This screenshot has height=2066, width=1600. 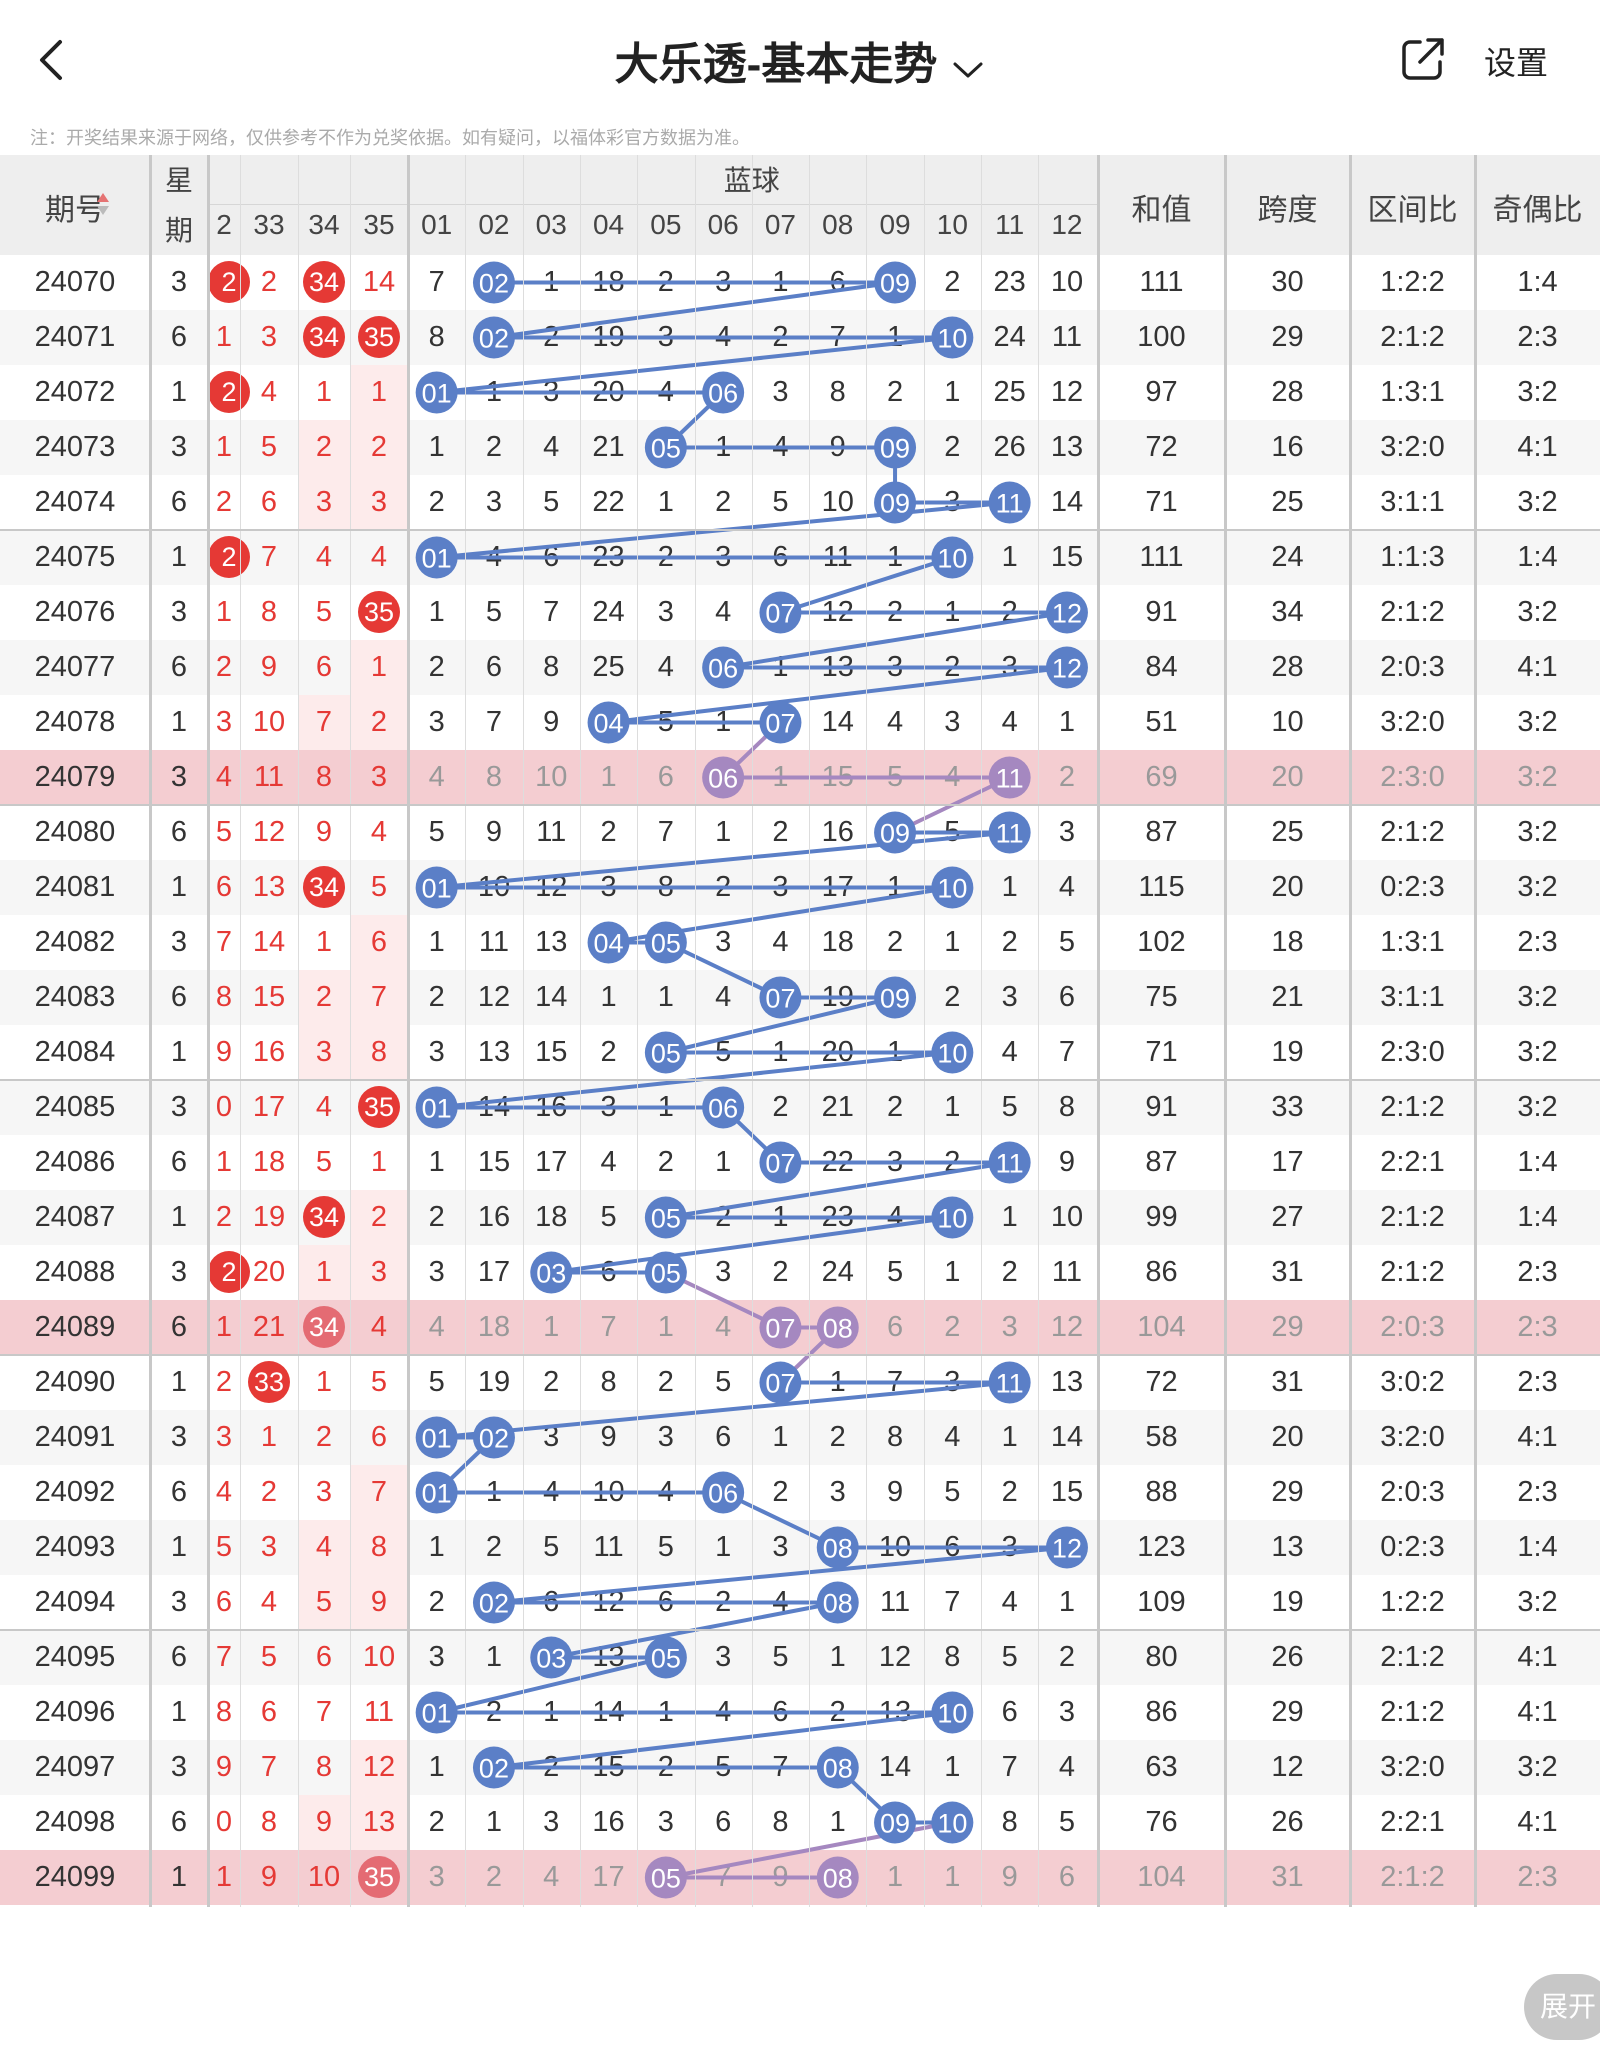 I want to click on issue-number: 24073, so click(x=75, y=447).